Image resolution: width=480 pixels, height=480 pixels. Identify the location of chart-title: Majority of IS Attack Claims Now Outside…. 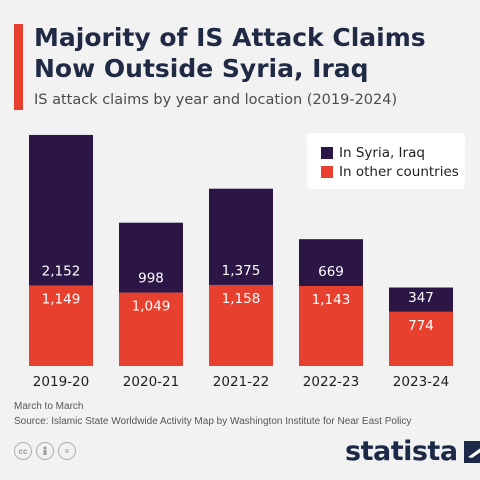
(230, 53).